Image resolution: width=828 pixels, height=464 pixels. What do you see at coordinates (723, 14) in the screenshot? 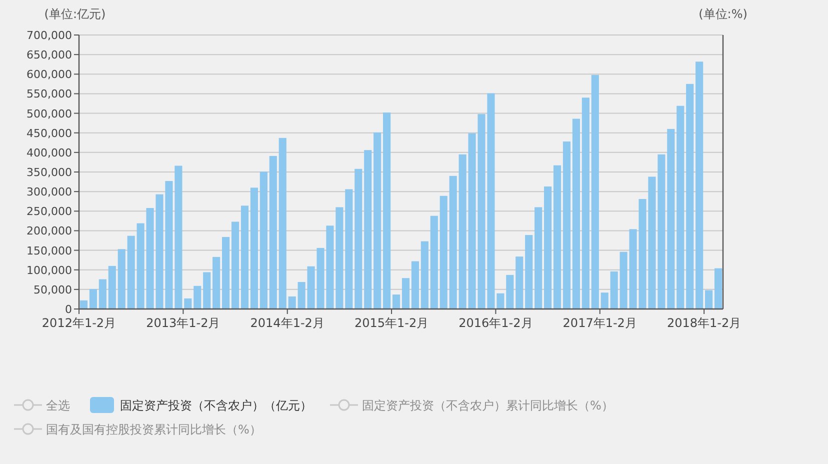
I see `y2-axis-title: (单位:%)` at bounding box center [723, 14].